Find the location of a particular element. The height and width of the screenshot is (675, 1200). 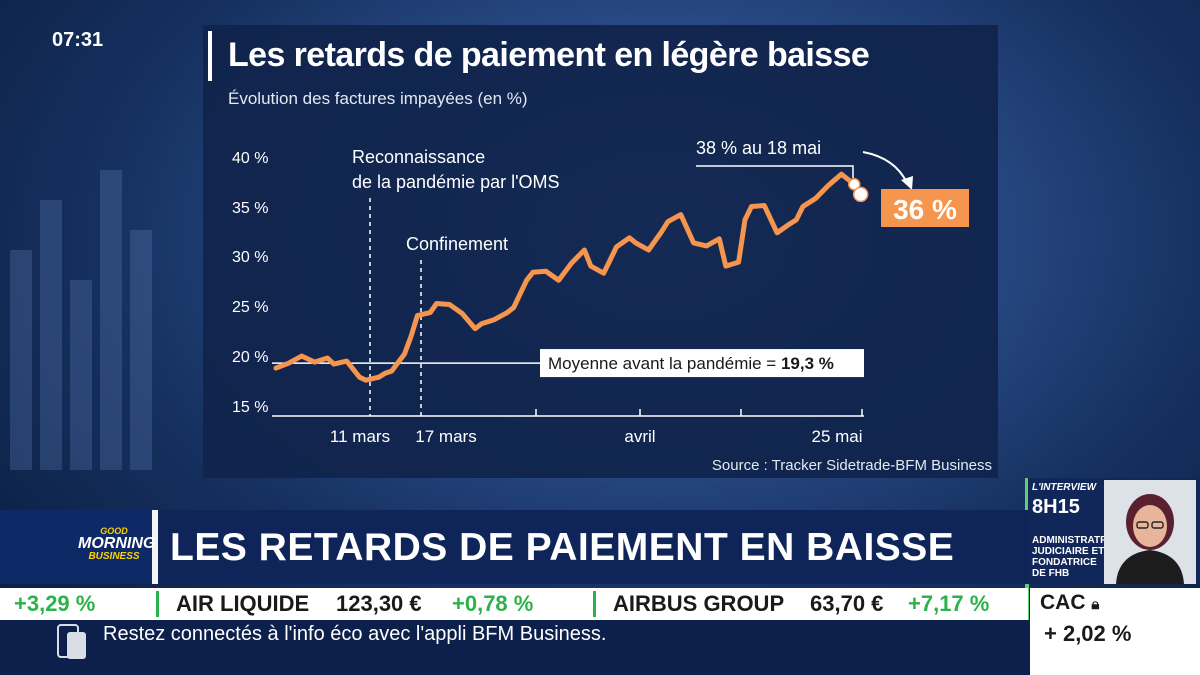

headline-banner: LES RETARDS DE PAIEMENT EN BAISSE is located at coordinates (593, 547).